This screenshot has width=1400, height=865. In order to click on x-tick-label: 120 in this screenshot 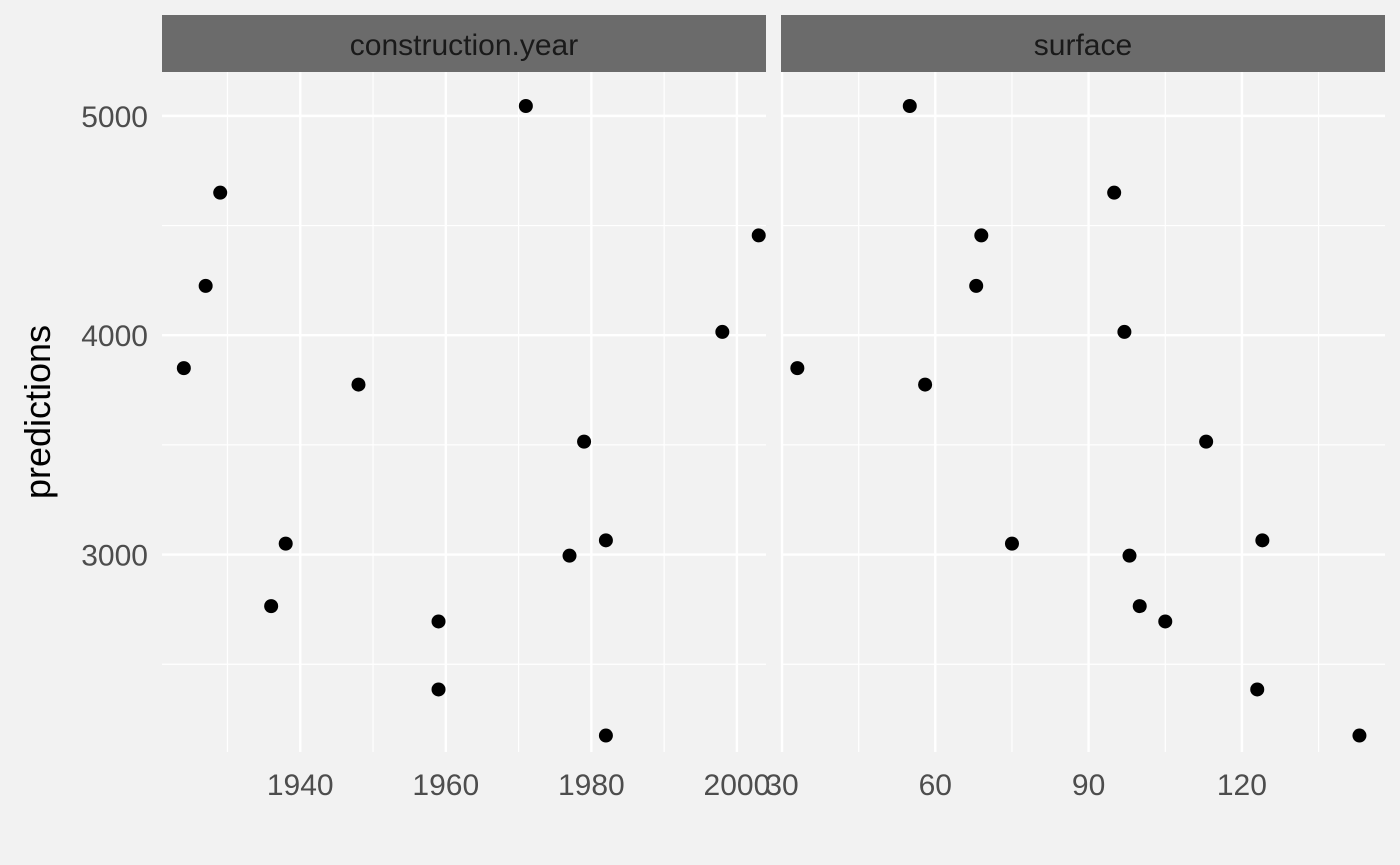, I will do `click(1242, 785)`.